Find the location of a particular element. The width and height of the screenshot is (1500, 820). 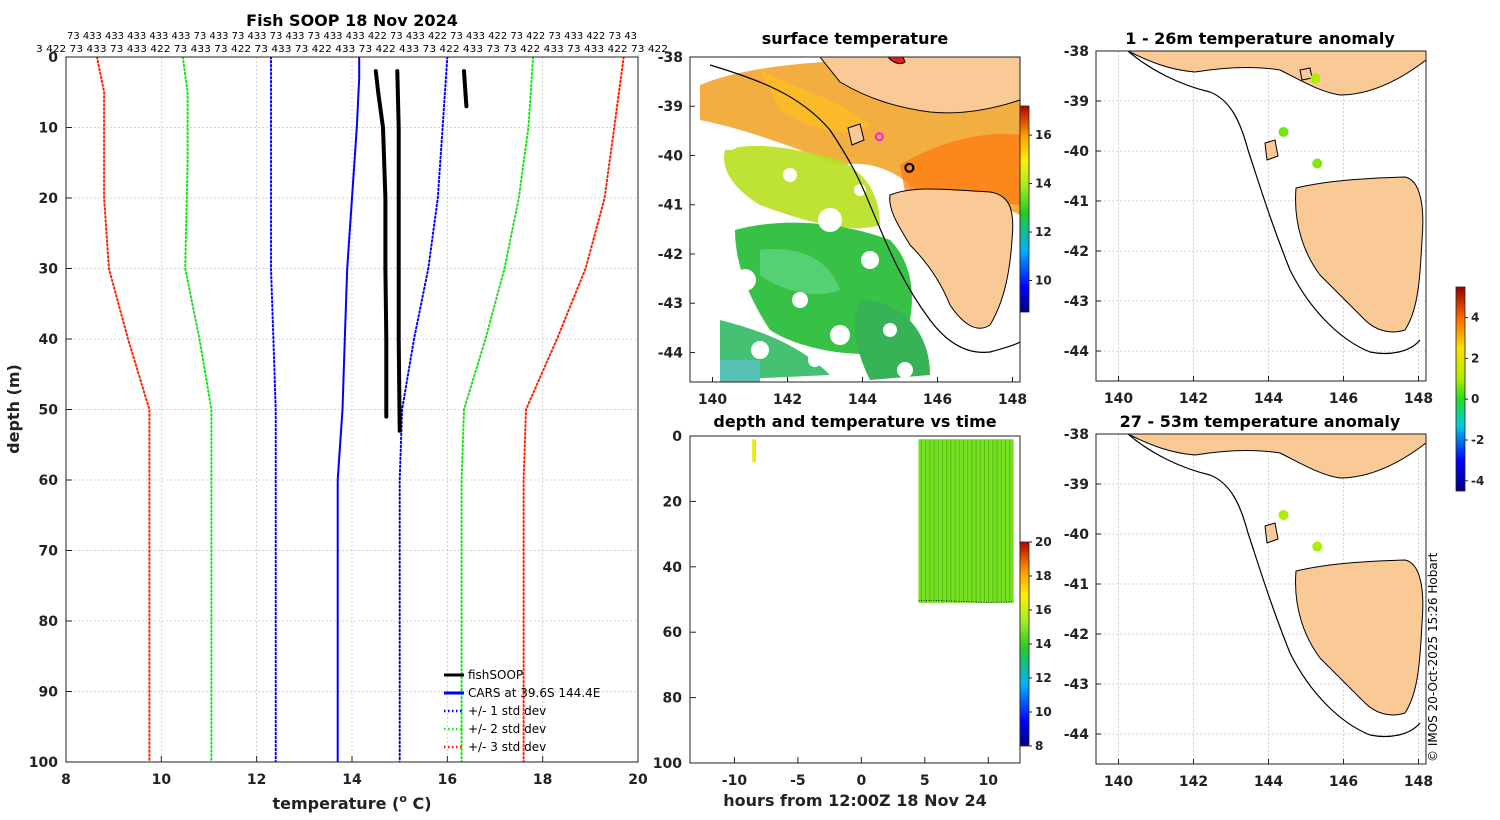

colorbar-tick-label: 16 is located at coordinates (1043, 135).